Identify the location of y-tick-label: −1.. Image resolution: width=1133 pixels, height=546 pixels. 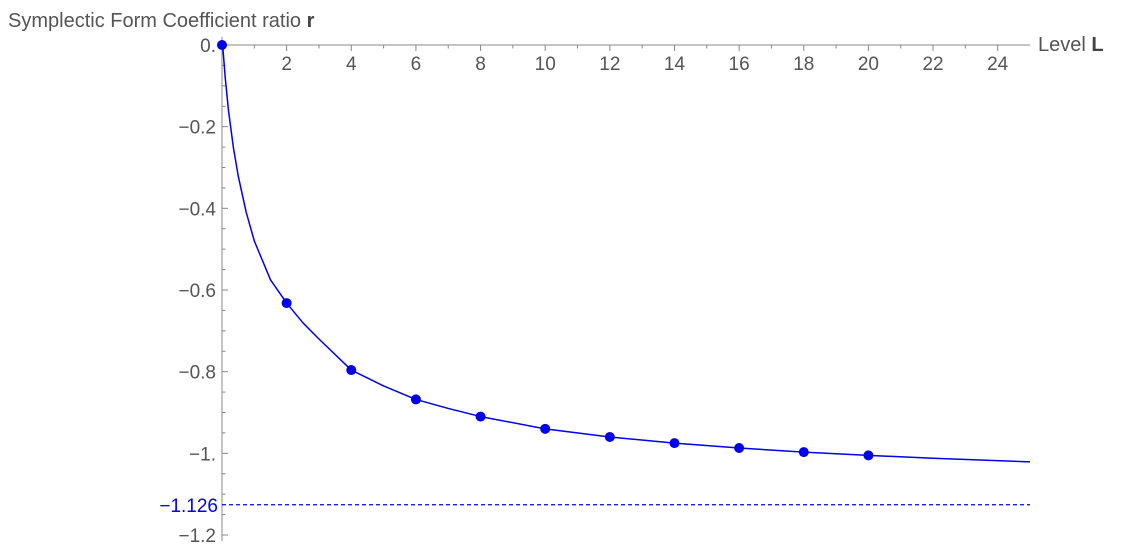
(202, 454).